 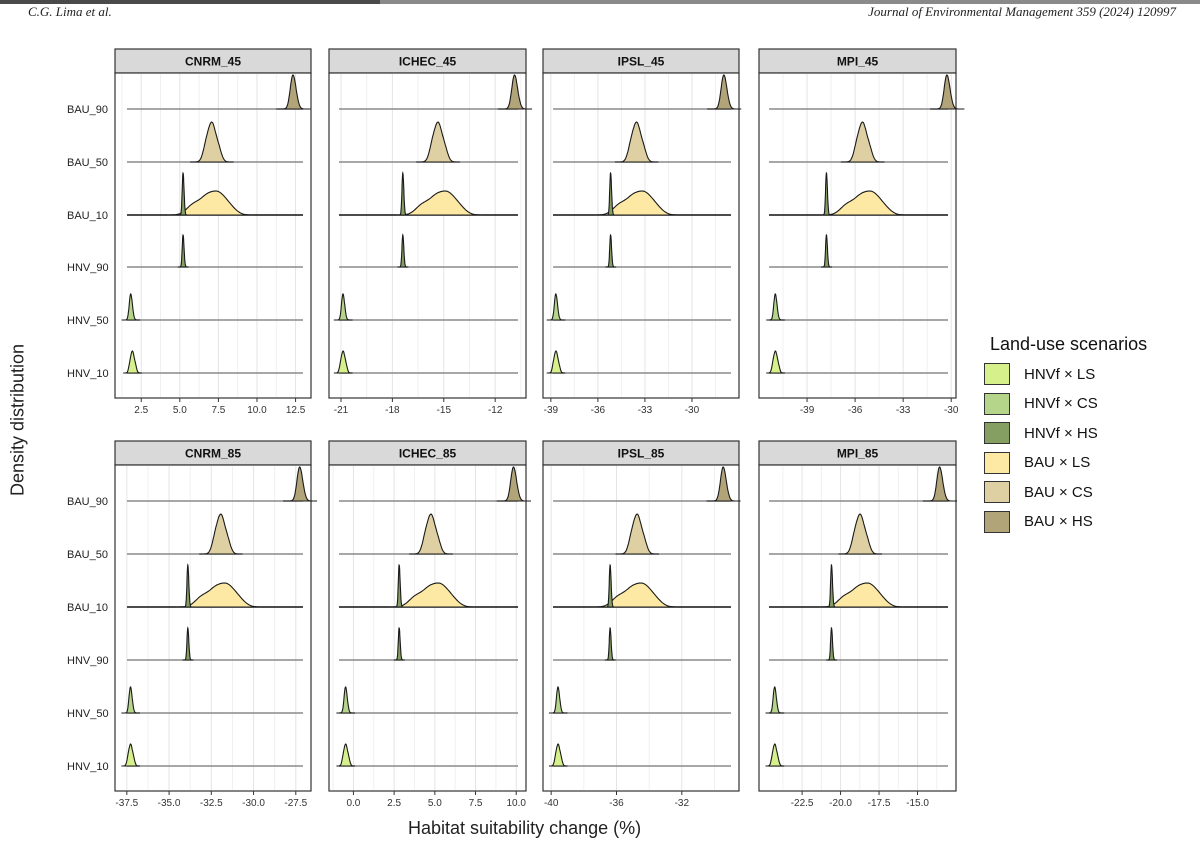 What do you see at coordinates (428, 62) in the screenshot?
I see `facet-title: ICHEC_45` at bounding box center [428, 62].